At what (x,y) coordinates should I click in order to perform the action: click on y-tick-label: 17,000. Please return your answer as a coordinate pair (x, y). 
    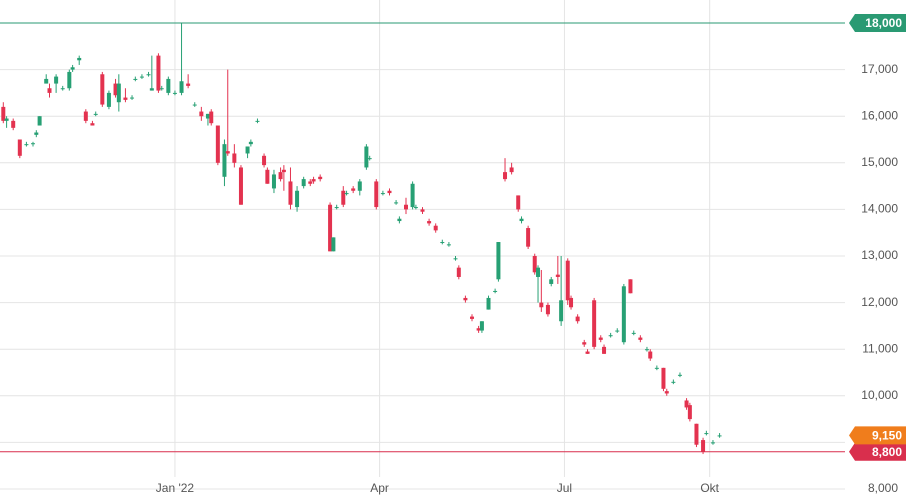
    Looking at the image, I should click on (879, 69).